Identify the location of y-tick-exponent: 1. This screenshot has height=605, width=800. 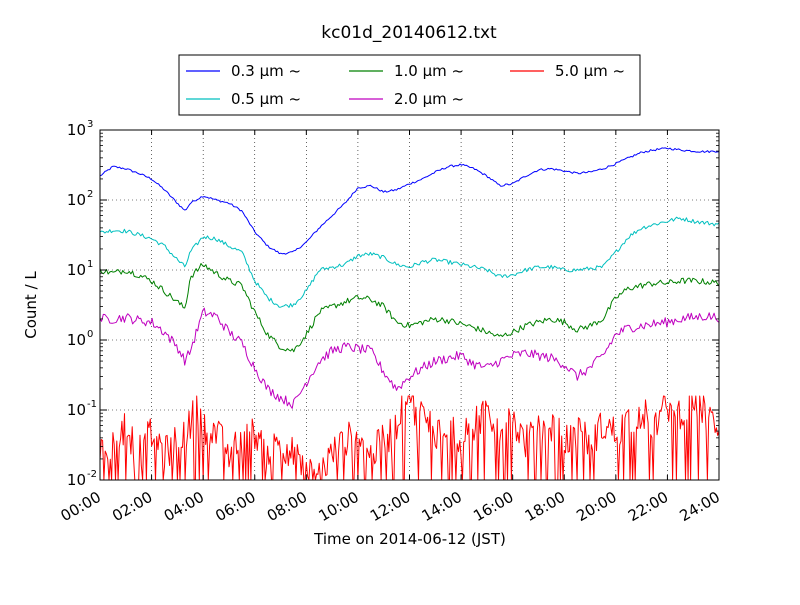
(90, 264).